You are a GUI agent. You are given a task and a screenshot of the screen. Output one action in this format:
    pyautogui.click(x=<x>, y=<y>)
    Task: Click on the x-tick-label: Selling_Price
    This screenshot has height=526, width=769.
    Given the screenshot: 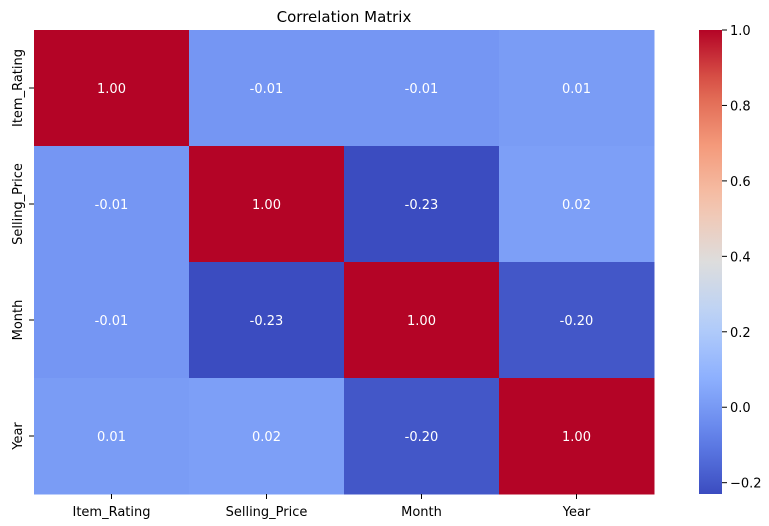 What is the action you would take?
    pyautogui.click(x=267, y=512)
    